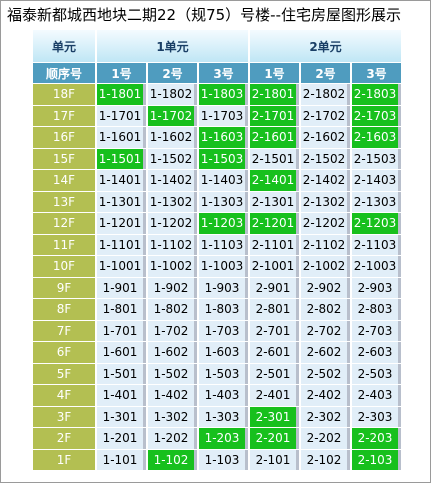 Image resolution: width=431 pixels, height=483 pixels. Describe the element at coordinates (325, 395) in the screenshot. I see `room-cell: 2-402` at that location.